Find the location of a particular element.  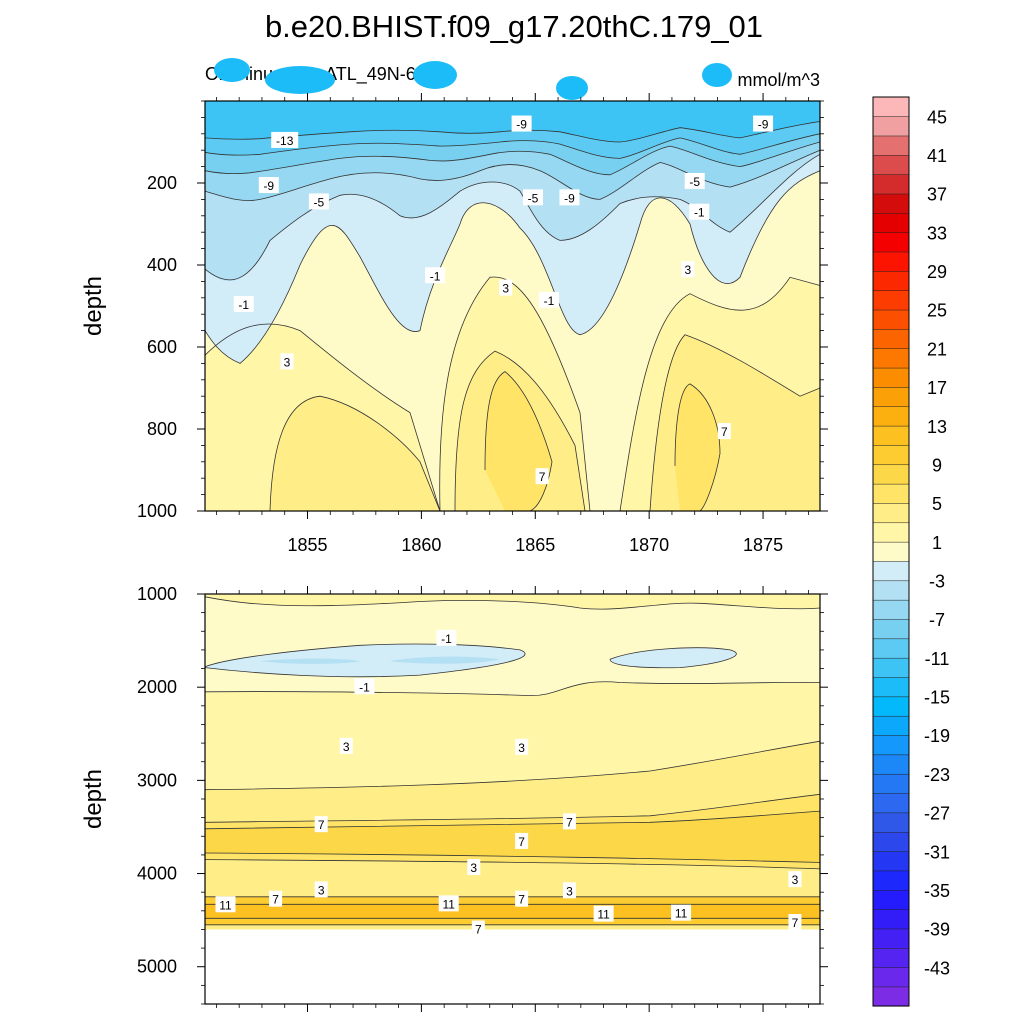

y-tick-label: 400 is located at coordinates (162, 265).